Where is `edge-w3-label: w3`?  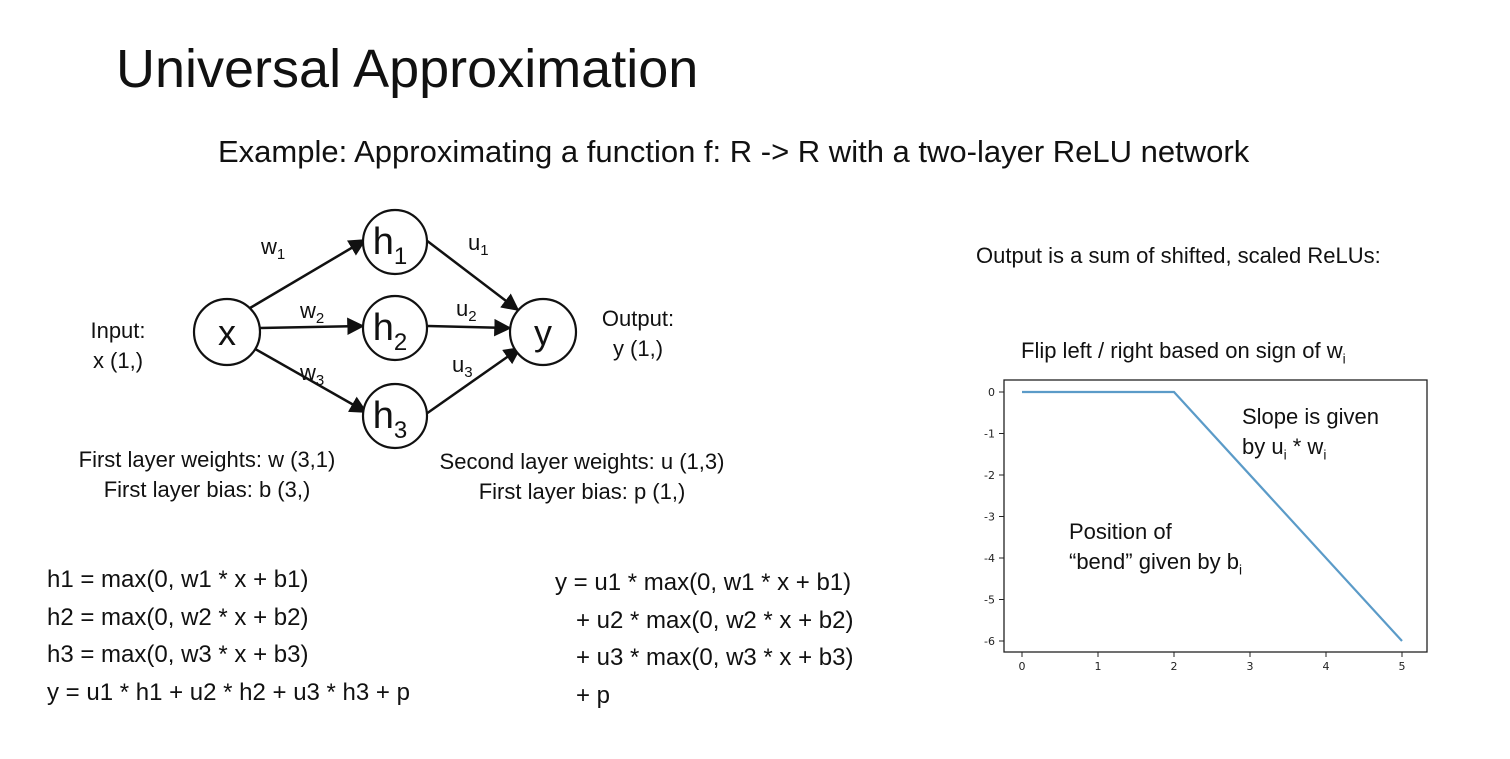
edge-w3-label: w3 is located at coordinates (311, 374).